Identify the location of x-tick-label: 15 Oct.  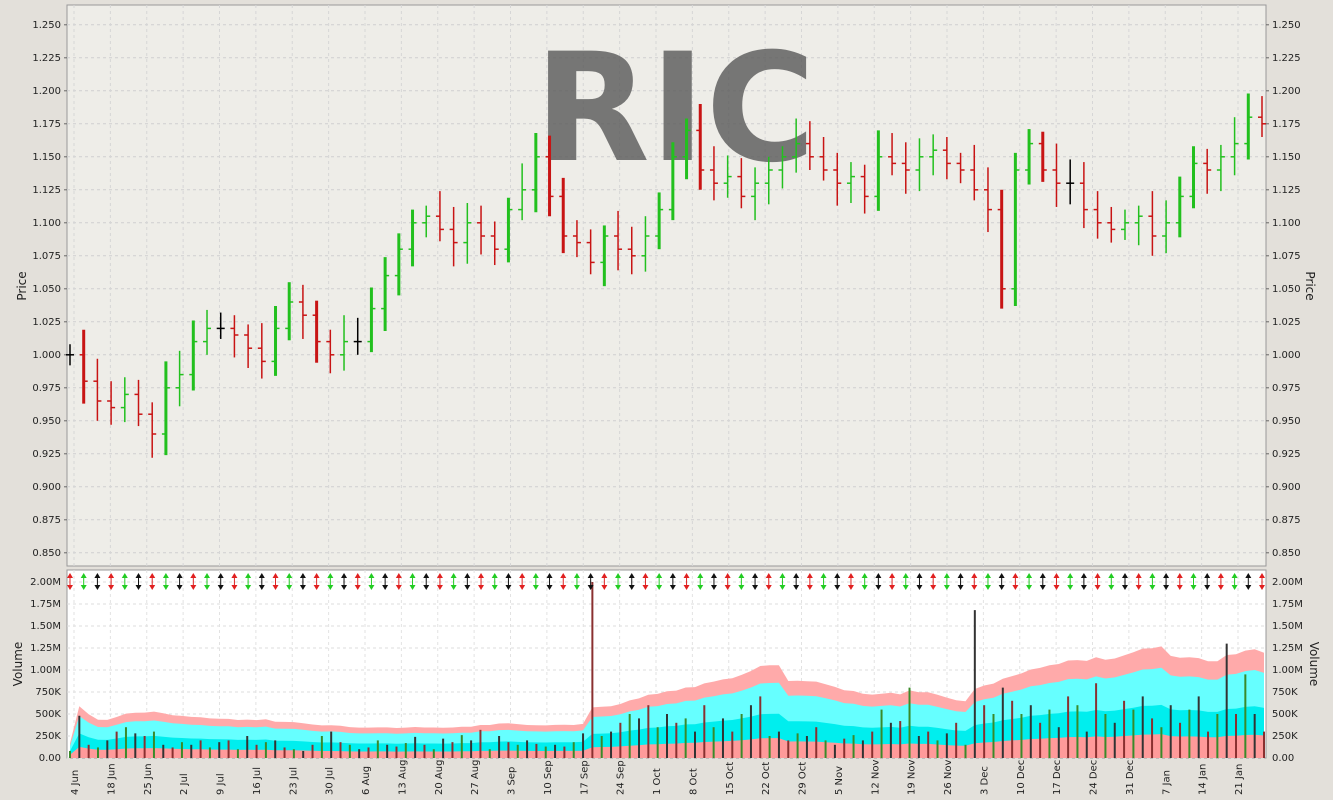
(730, 778).